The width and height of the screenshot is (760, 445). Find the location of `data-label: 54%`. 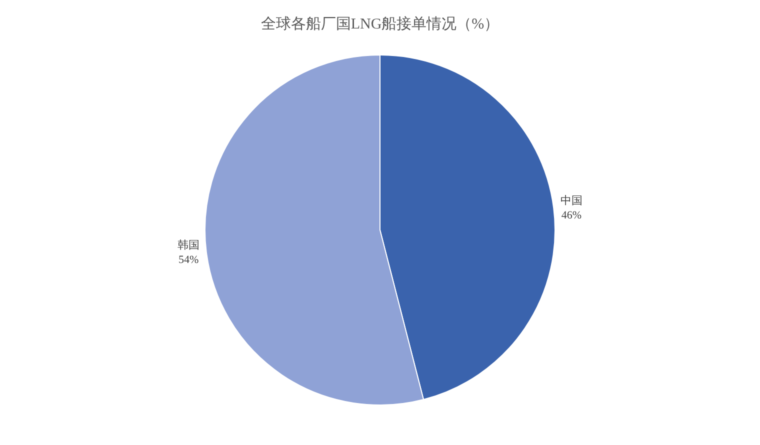

data-label: 54% is located at coordinates (188, 260).